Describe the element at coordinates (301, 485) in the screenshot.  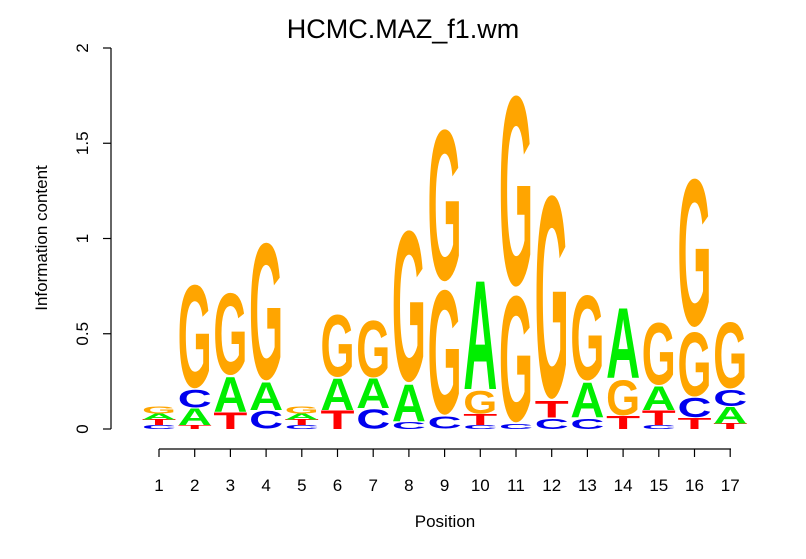
I see `x-tick-label: 5` at that location.